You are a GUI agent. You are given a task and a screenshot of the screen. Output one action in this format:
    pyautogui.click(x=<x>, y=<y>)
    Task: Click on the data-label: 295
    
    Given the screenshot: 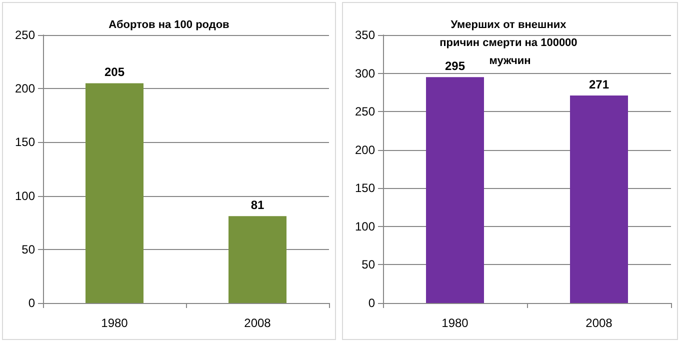 What is the action you would take?
    pyautogui.click(x=455, y=66)
    